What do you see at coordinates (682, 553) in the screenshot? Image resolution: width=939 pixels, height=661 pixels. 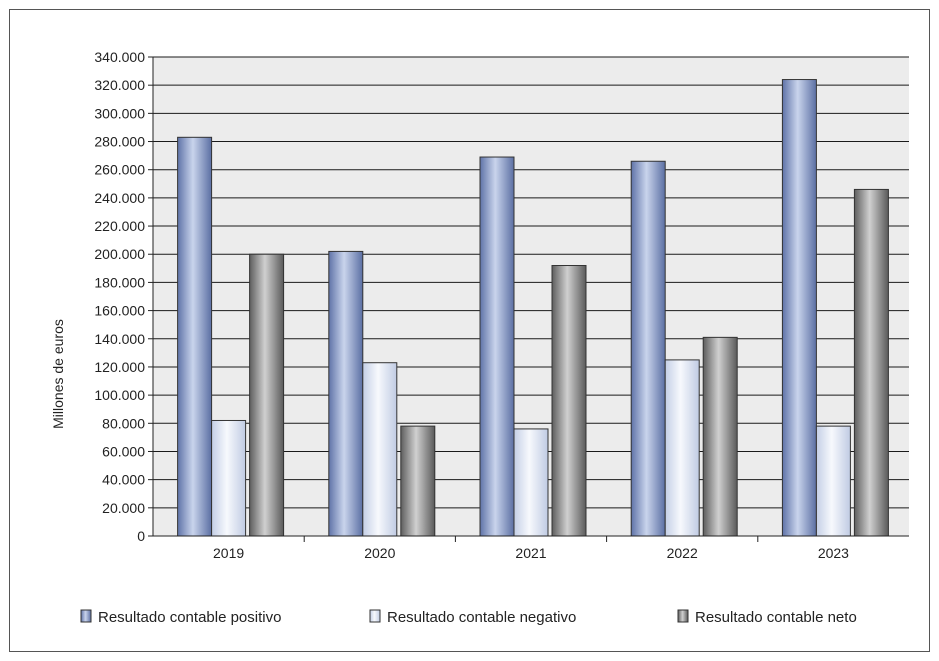 I see `x-tick-label: 2022` at bounding box center [682, 553].